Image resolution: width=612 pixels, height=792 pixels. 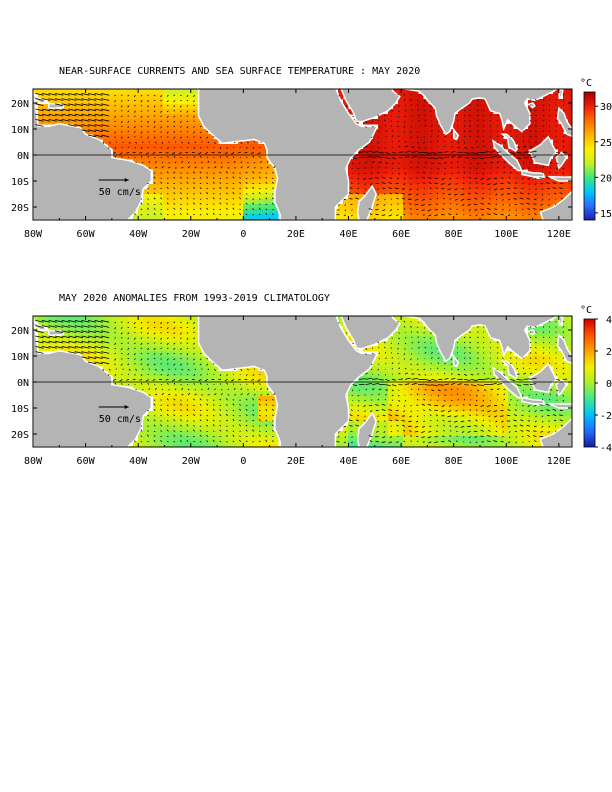 I want to click on colorbar-label: 0, so click(x=609, y=384).